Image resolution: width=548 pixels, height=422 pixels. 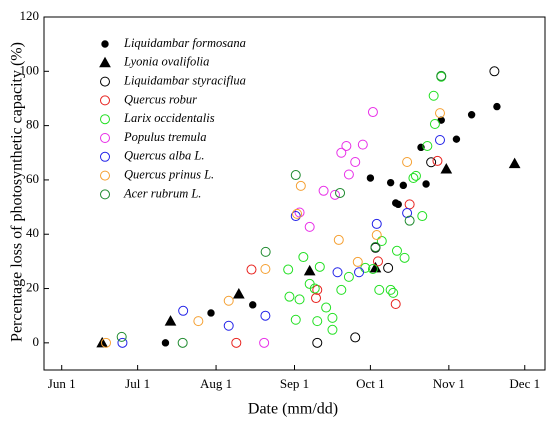 I want to click on x-tick-label: Sep 1, so click(x=294, y=383).